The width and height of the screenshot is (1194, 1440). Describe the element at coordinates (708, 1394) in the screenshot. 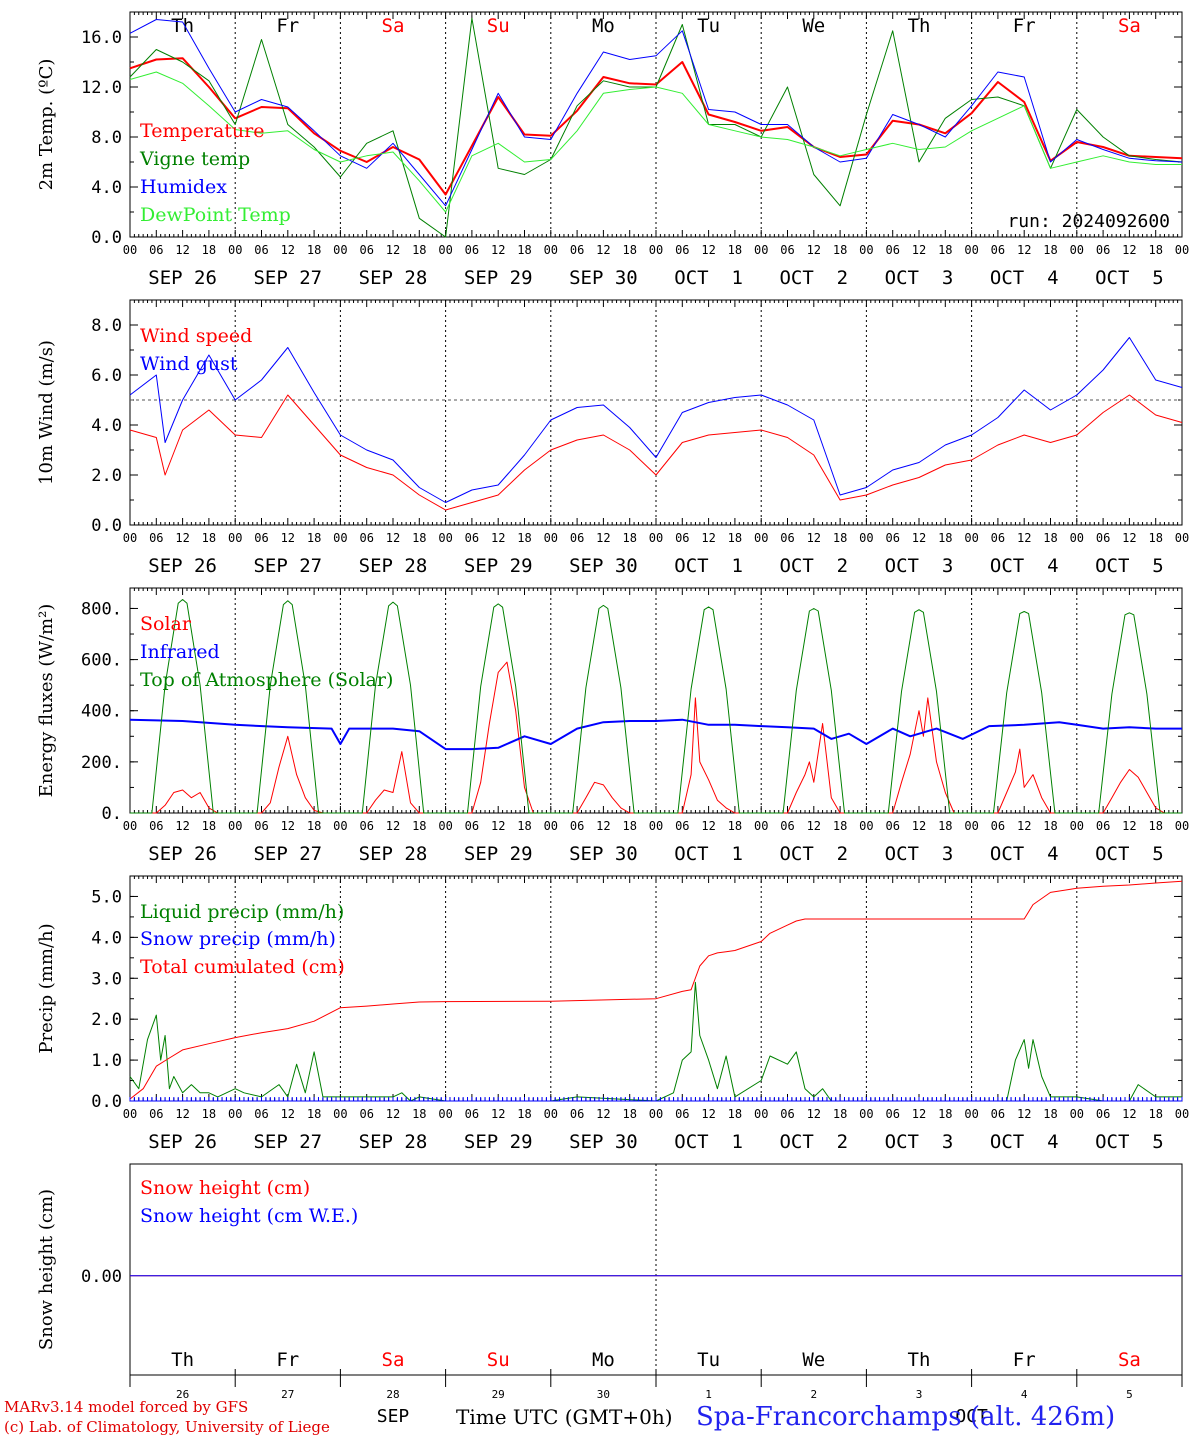

I see `day-number: 1` at that location.